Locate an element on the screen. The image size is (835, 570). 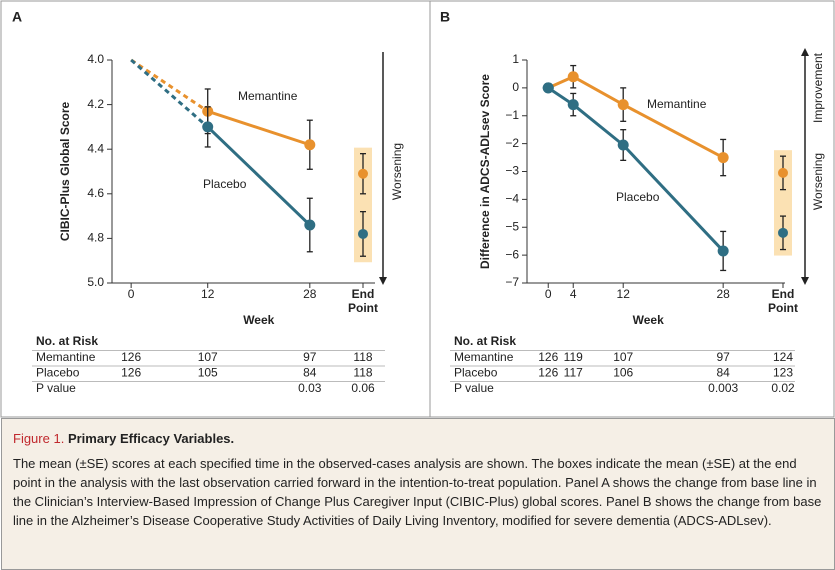
y-tick-label: −7 is located at coordinates (512, 282).